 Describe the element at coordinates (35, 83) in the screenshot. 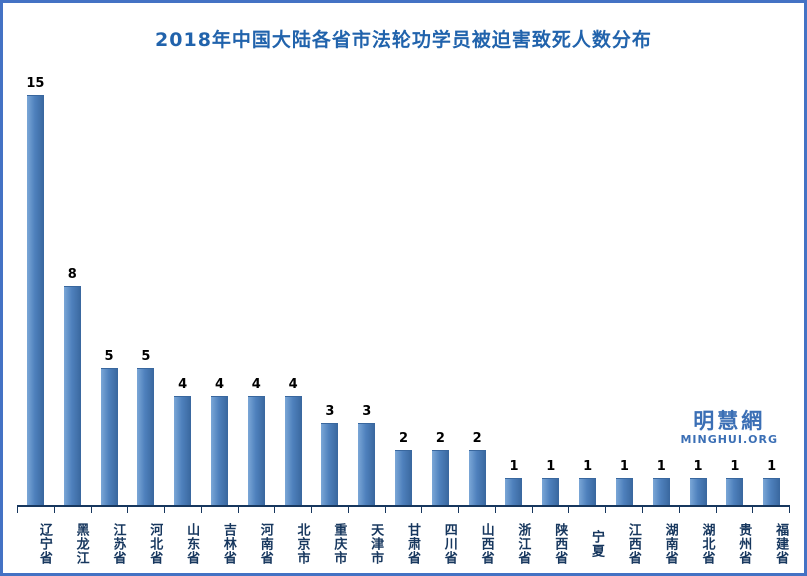

I see `bar-value-label: 15` at that location.